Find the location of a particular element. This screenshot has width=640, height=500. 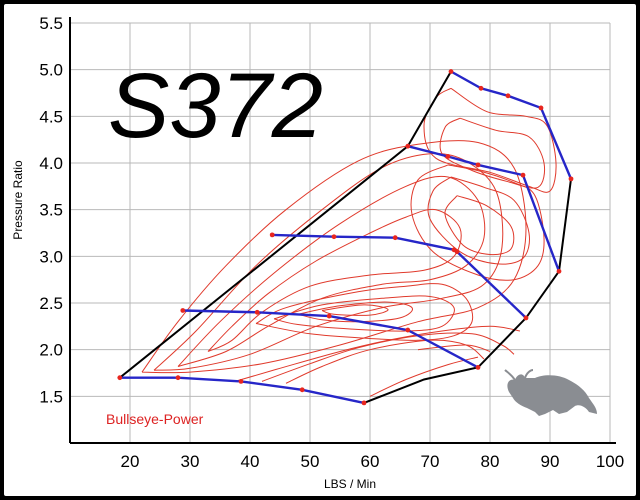

y-tick-label: 2.5 is located at coordinates (51, 303).